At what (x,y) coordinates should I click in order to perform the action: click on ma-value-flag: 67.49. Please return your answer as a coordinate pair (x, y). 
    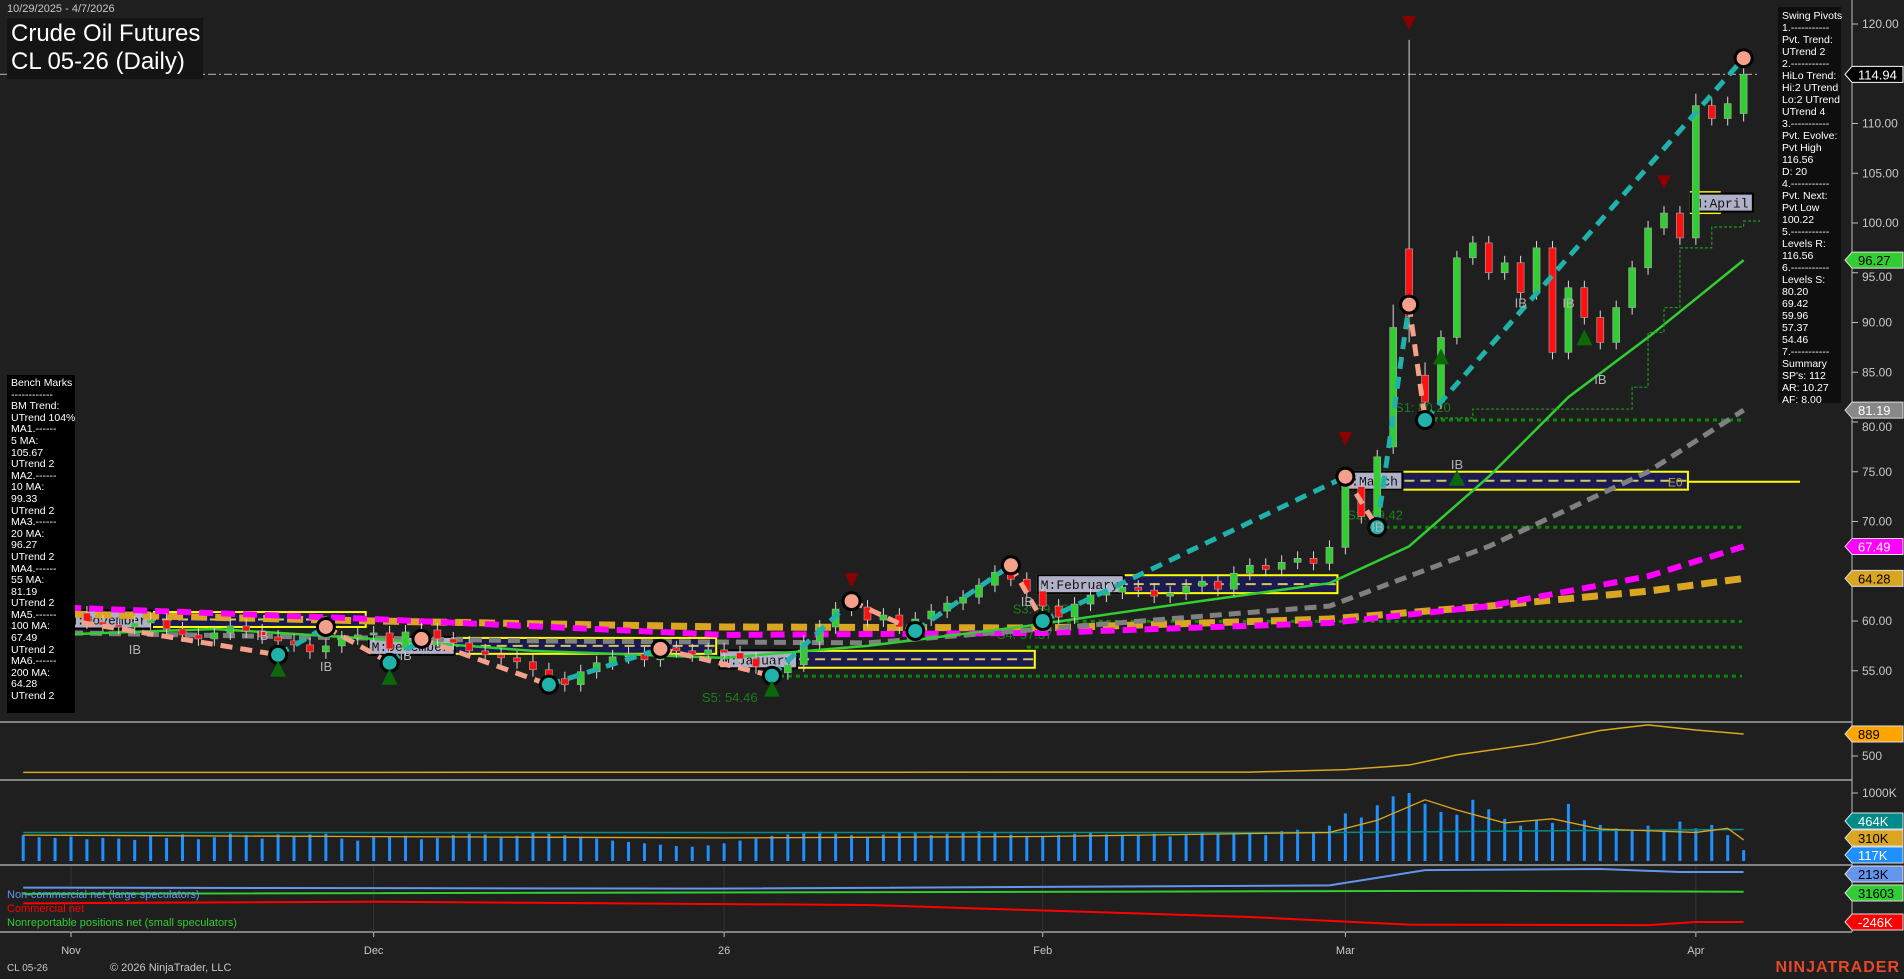
    Looking at the image, I should click on (1874, 546).